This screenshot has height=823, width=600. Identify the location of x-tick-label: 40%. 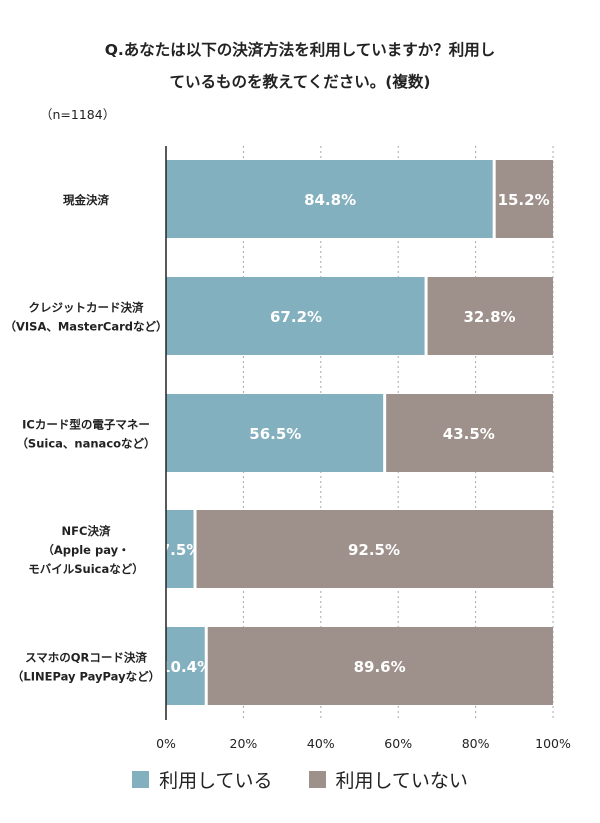
(321, 743).